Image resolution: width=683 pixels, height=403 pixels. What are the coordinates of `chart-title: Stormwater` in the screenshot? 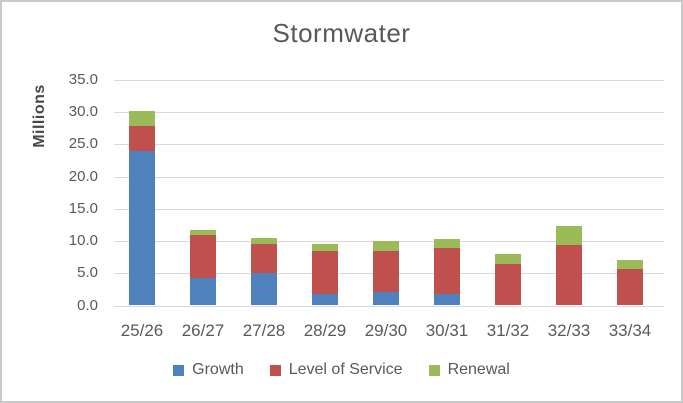 It's located at (341, 33).